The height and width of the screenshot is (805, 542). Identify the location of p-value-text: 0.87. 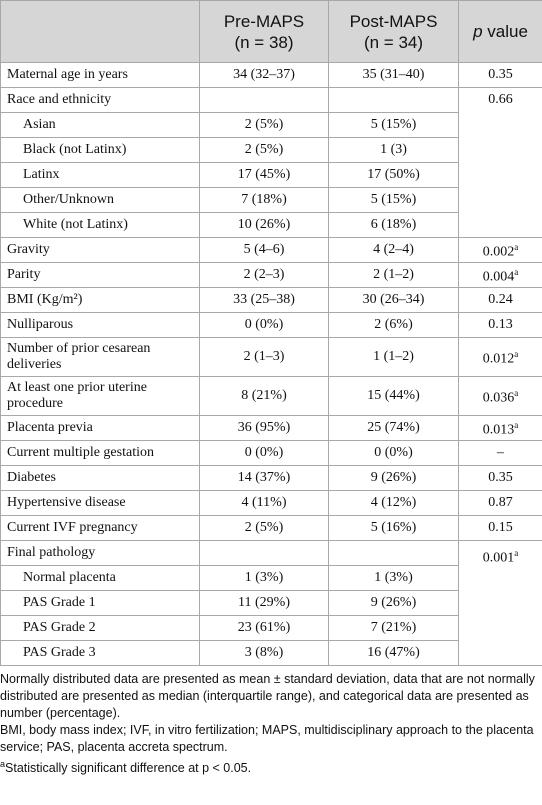
(500, 502).